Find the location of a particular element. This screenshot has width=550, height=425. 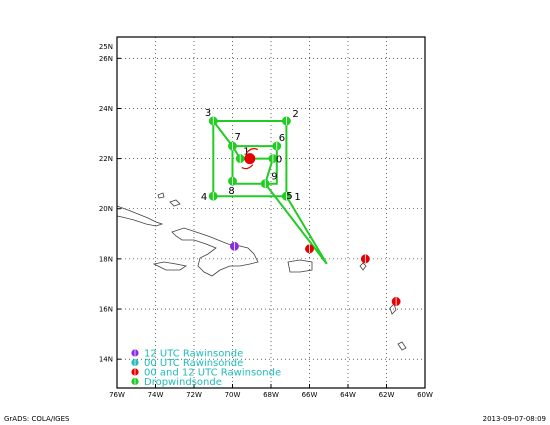

legend-label-dropsonde: Dropwindsonde is located at coordinates (183, 382).